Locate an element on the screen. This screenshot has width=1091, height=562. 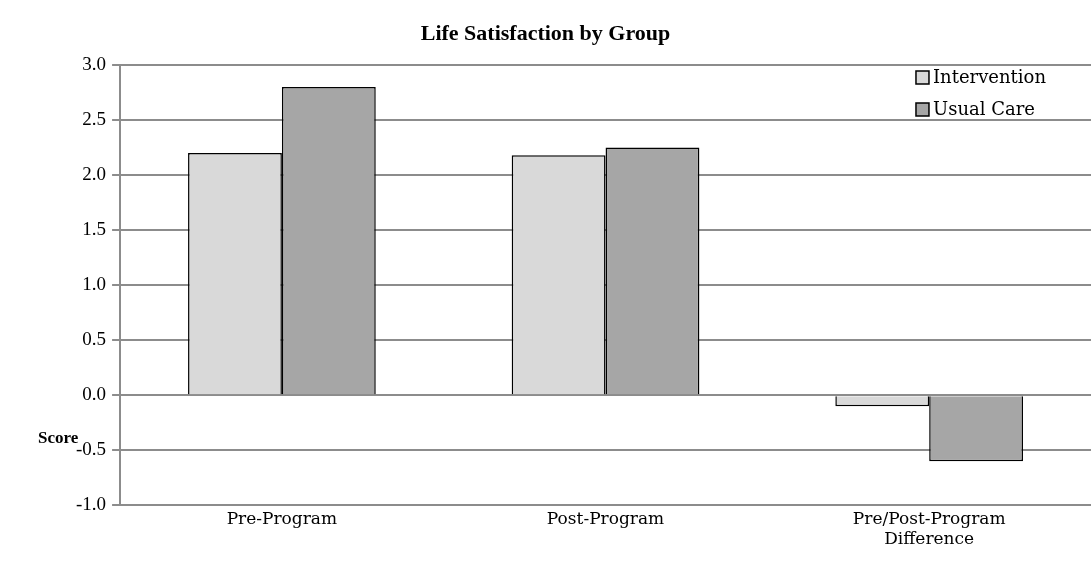
y-axis-title: Score is located at coordinates (58, 437).